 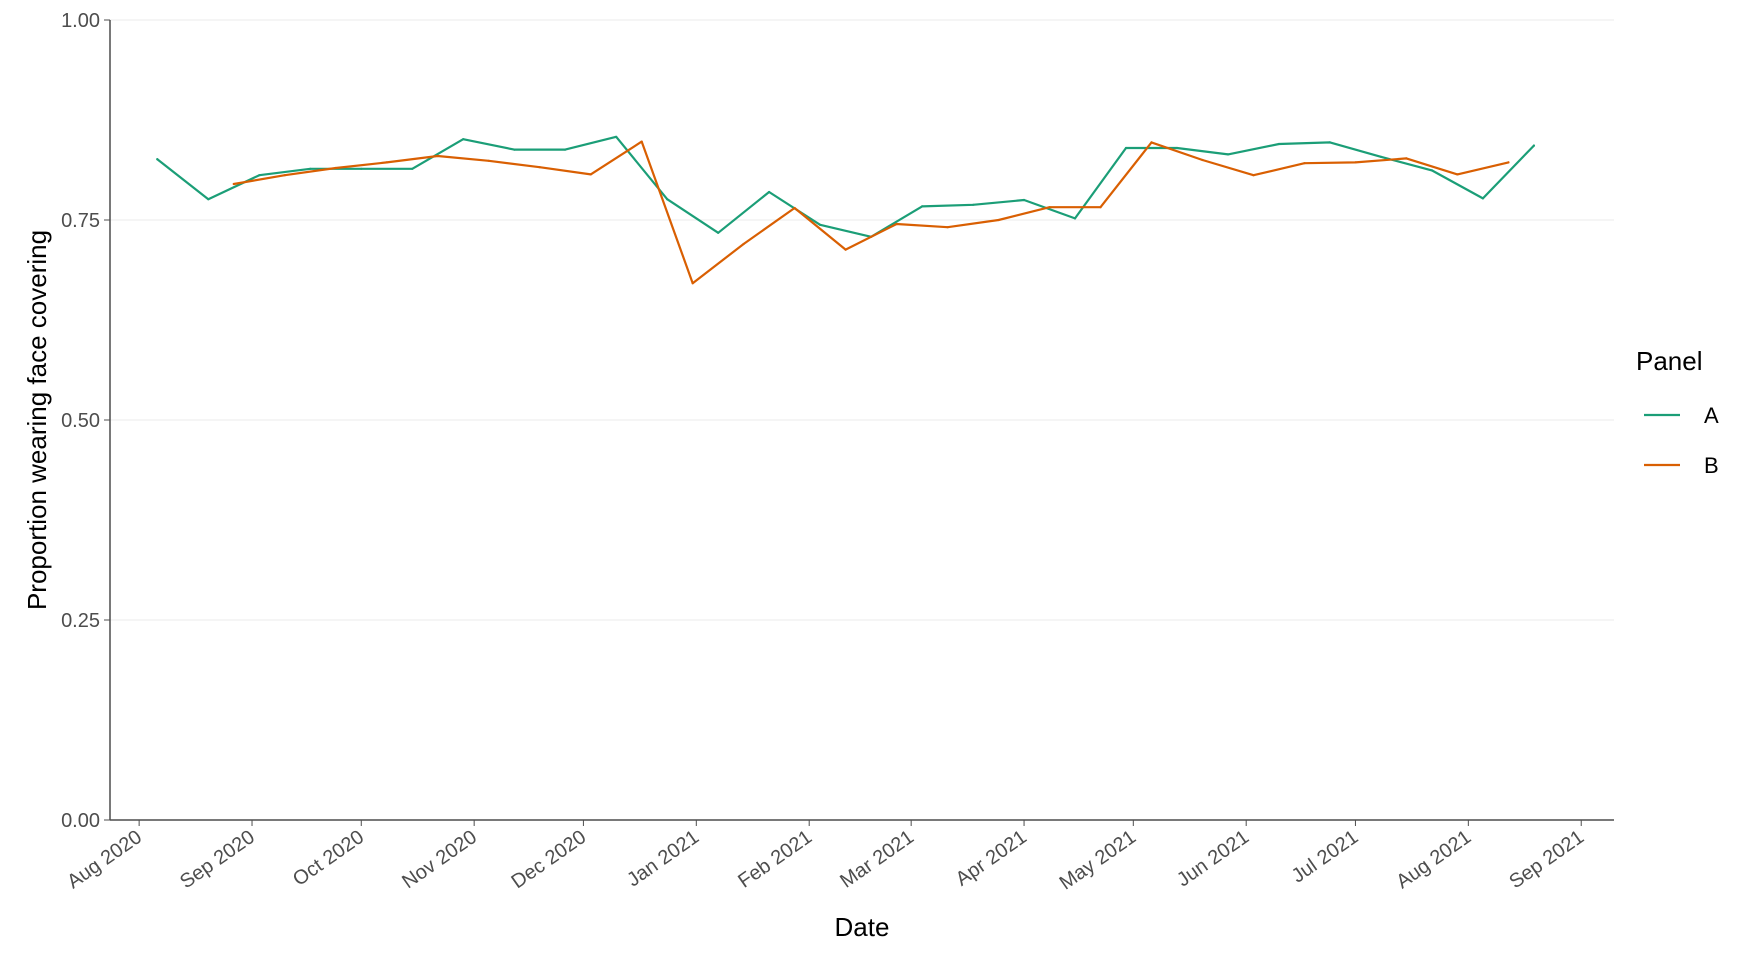 What do you see at coordinates (80, 221) in the screenshot?
I see `y-tick-label: 0.75` at bounding box center [80, 221].